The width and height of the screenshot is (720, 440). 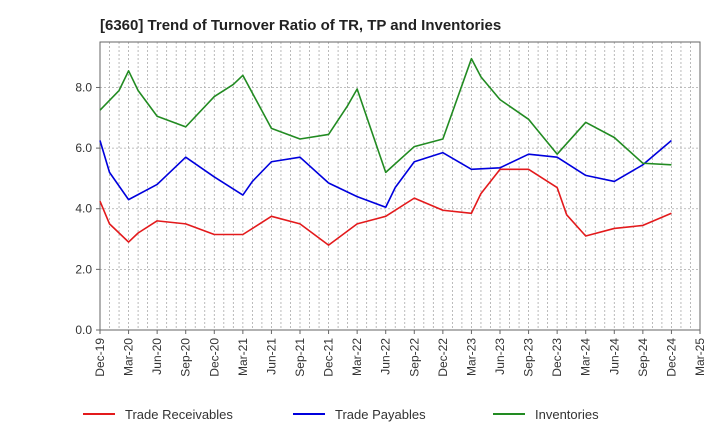 What do you see at coordinates (100, 357) in the screenshot?
I see `x-tick-label: Dec-19` at bounding box center [100, 357].